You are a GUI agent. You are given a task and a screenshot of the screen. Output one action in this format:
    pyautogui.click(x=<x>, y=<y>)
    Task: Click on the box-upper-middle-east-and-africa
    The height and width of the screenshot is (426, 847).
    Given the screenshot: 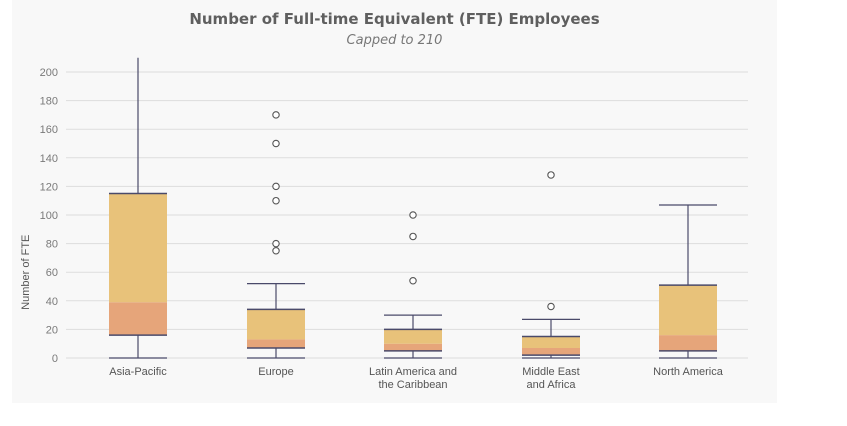 What is the action you would take?
    pyautogui.click(x=551, y=342)
    